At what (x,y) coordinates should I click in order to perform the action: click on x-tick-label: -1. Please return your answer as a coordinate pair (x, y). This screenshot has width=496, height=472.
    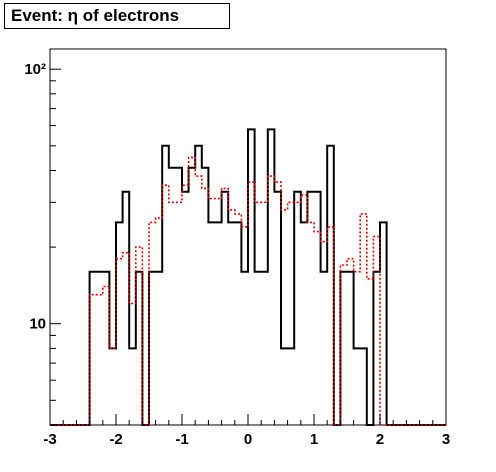
    Looking at the image, I should click on (181, 439).